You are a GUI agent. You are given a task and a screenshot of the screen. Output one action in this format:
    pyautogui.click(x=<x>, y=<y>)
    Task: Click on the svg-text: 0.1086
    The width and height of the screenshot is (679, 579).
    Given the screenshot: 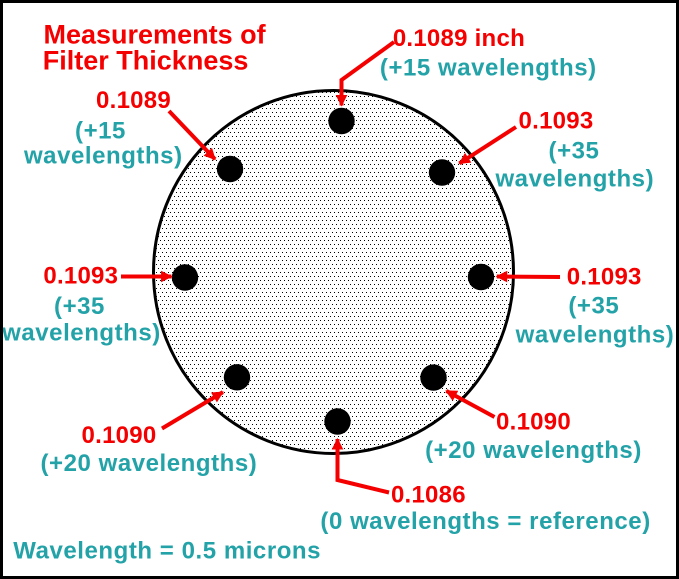 What is the action you would take?
    pyautogui.click(x=428, y=495)
    